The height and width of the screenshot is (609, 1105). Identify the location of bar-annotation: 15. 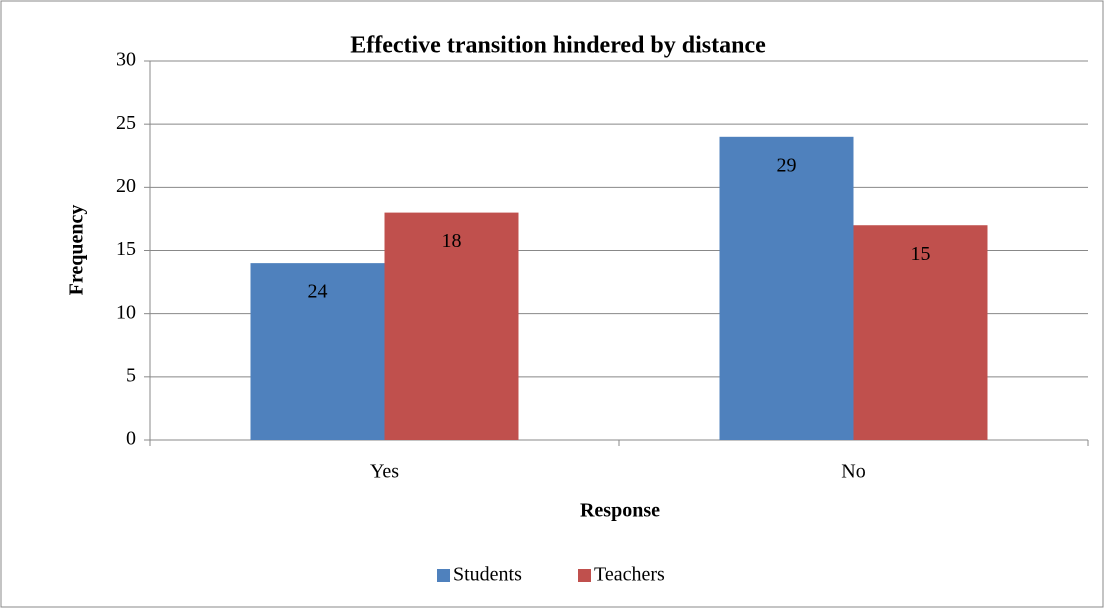
(921, 254).